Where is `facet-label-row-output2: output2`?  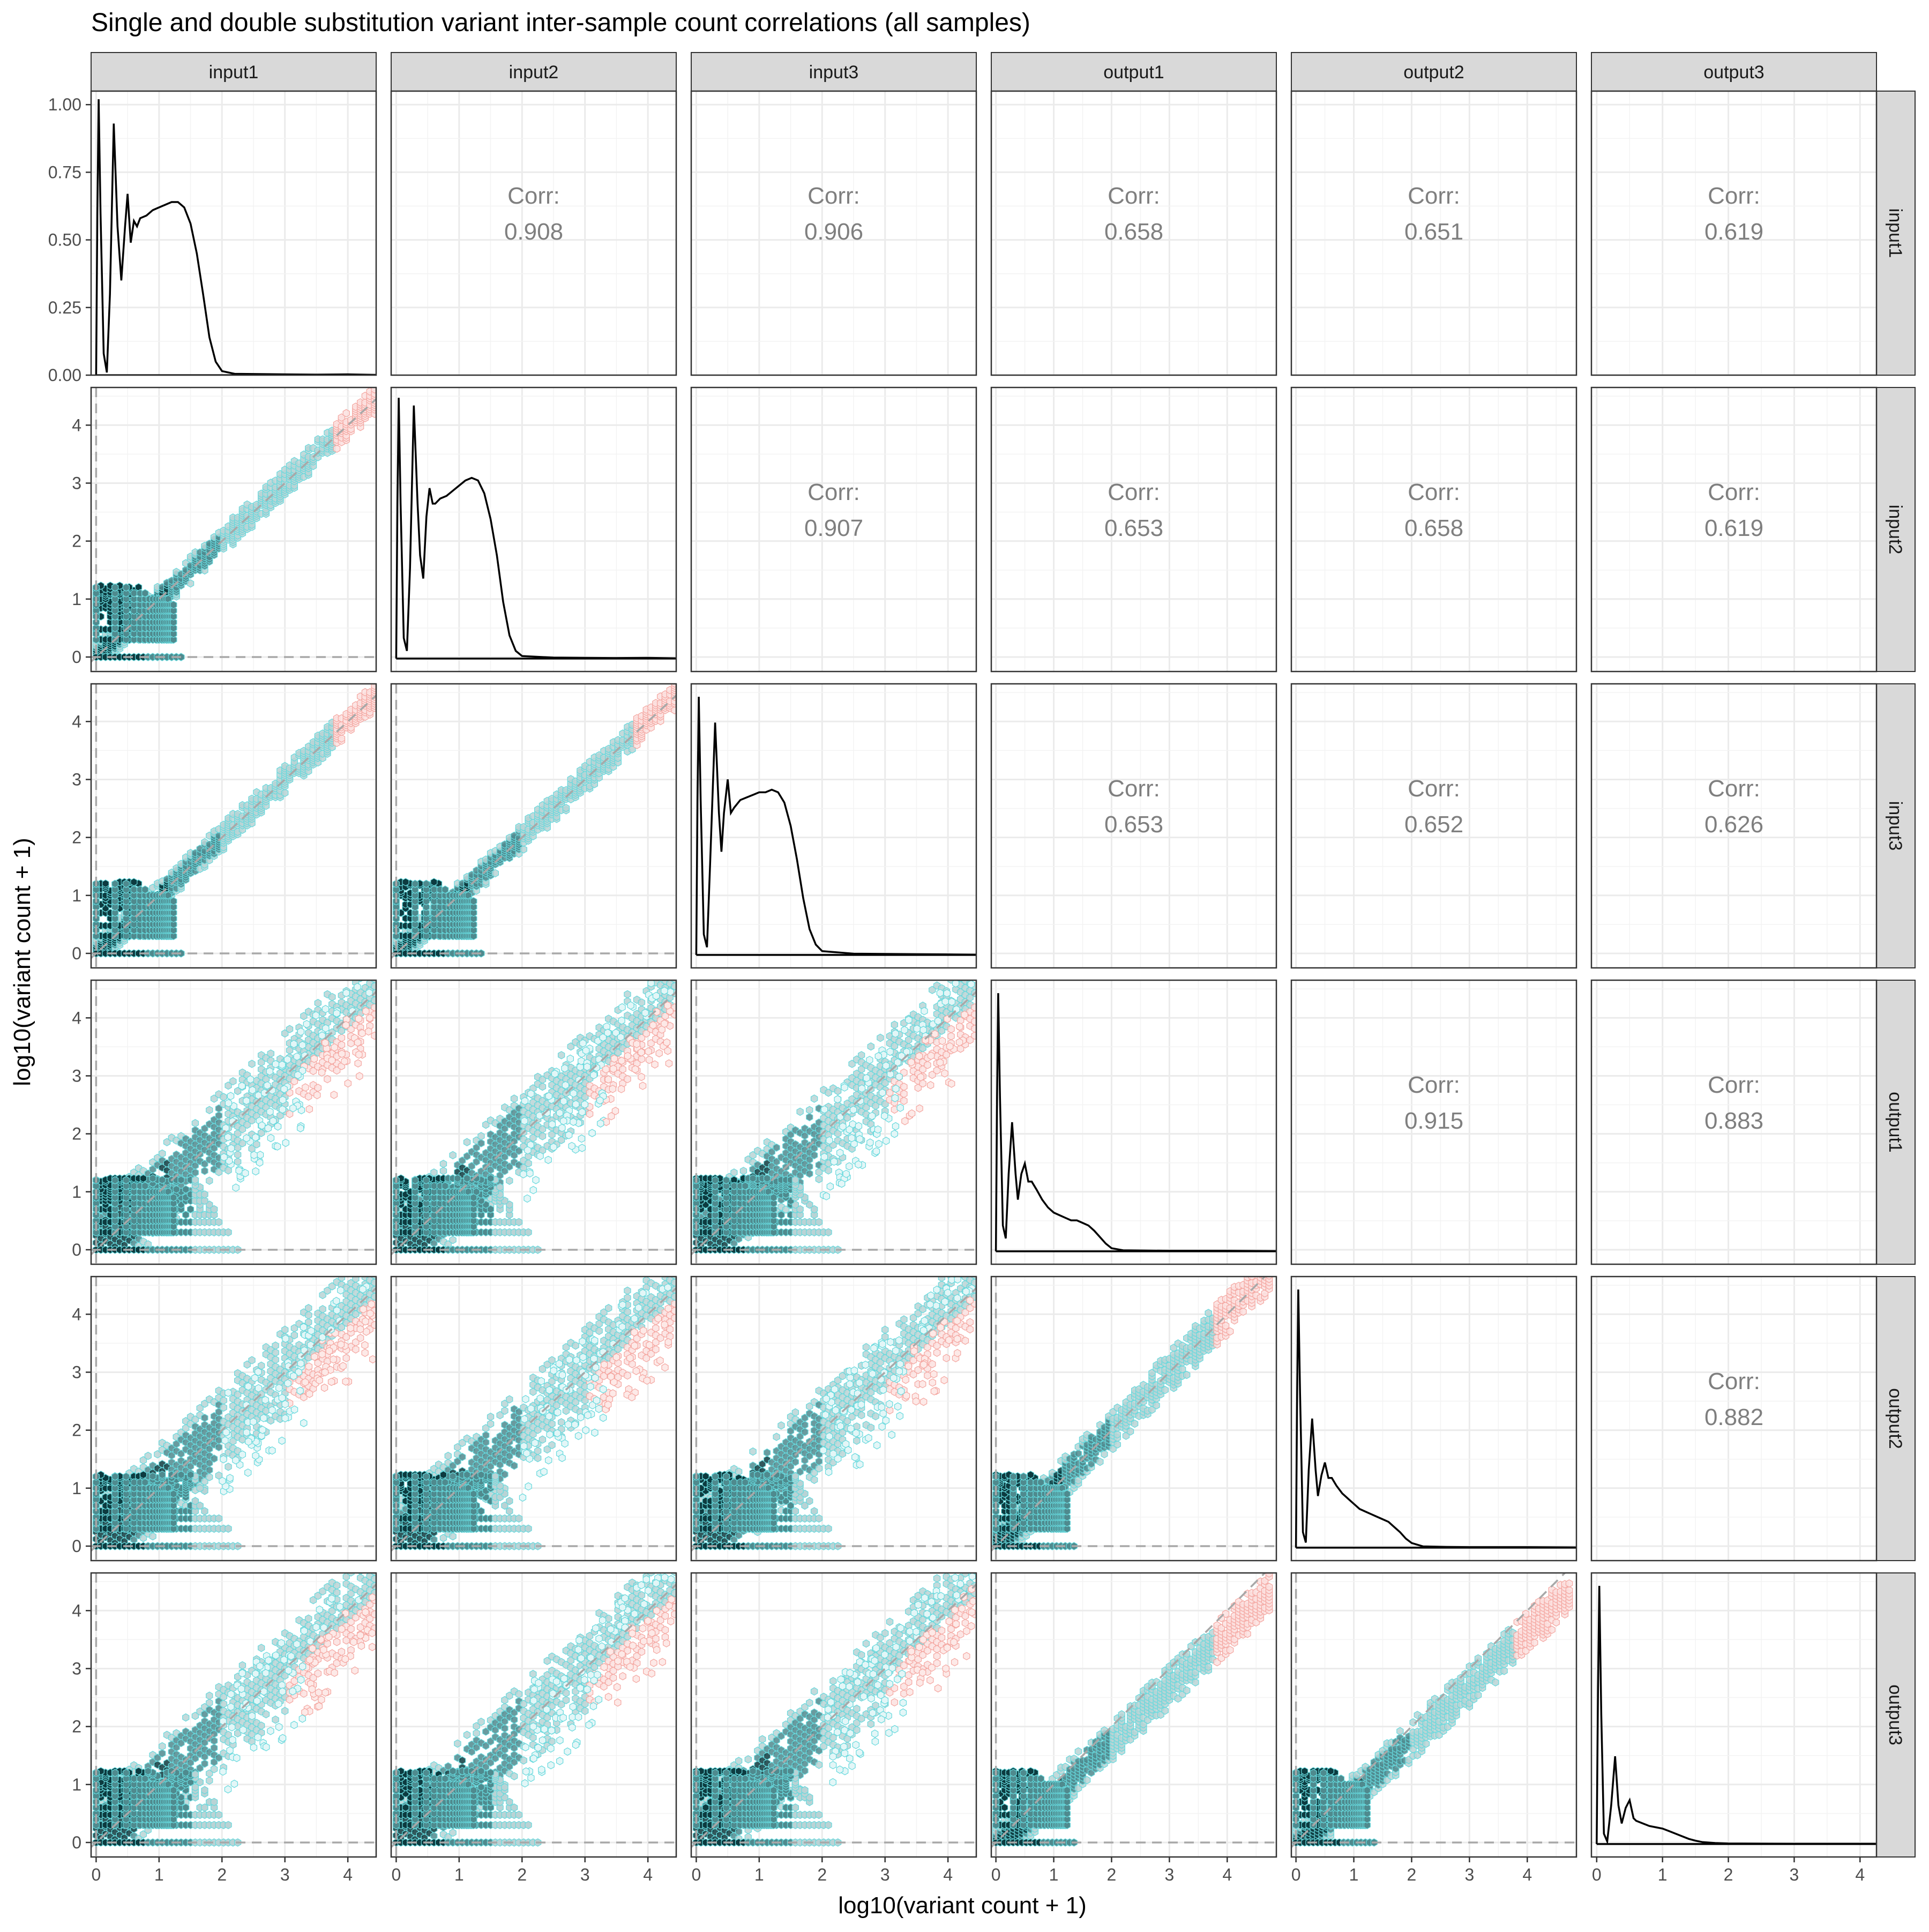
facet-label-row-output2: output2 is located at coordinates (1895, 1418).